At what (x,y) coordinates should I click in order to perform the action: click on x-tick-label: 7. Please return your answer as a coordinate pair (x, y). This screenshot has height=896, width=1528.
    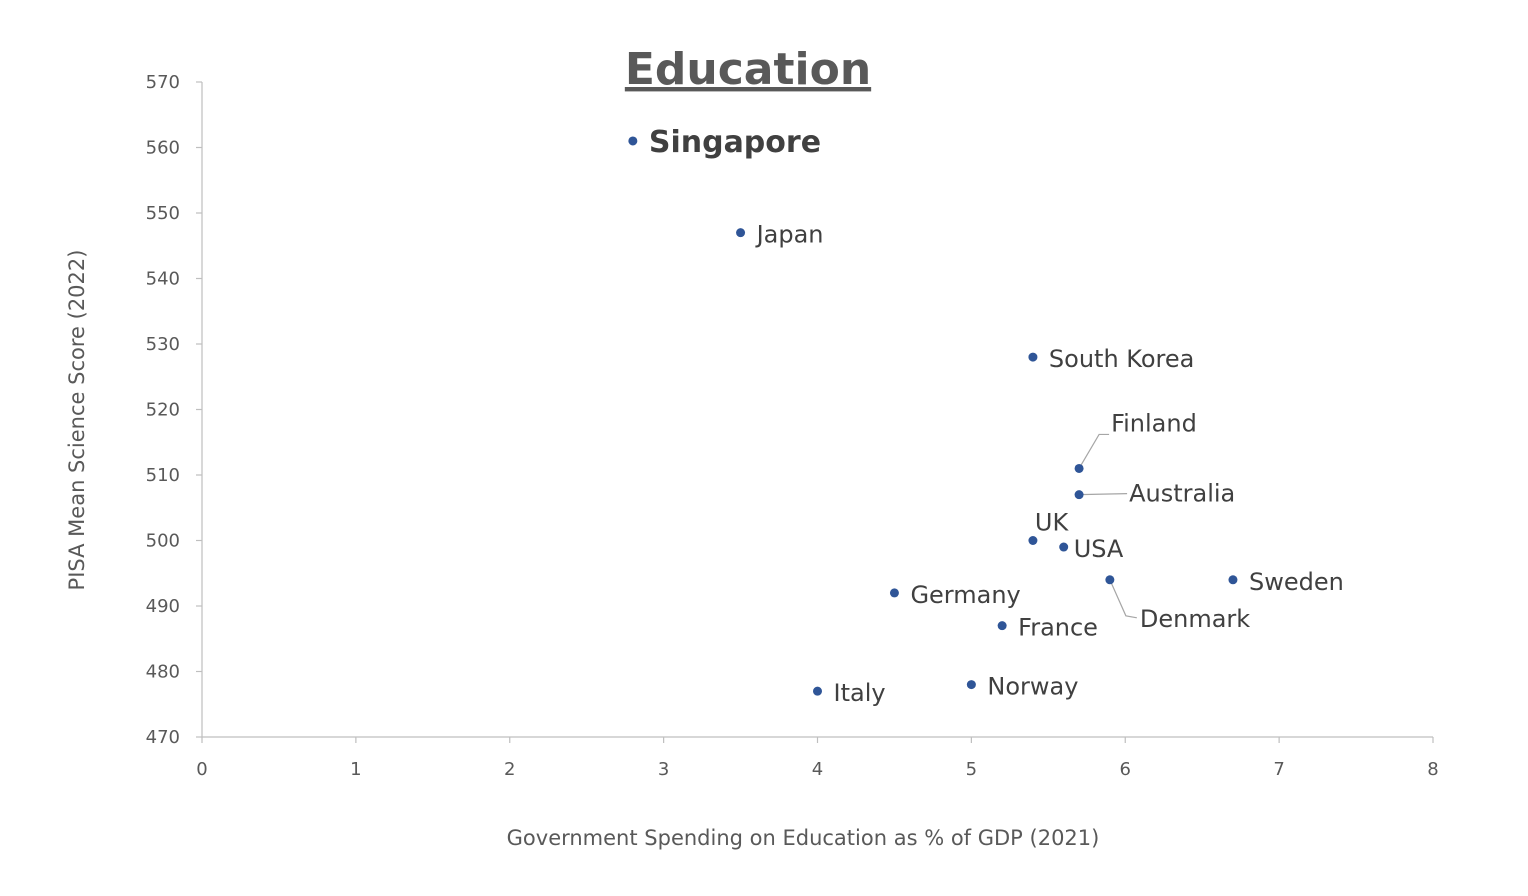
    Looking at the image, I should click on (1278, 769).